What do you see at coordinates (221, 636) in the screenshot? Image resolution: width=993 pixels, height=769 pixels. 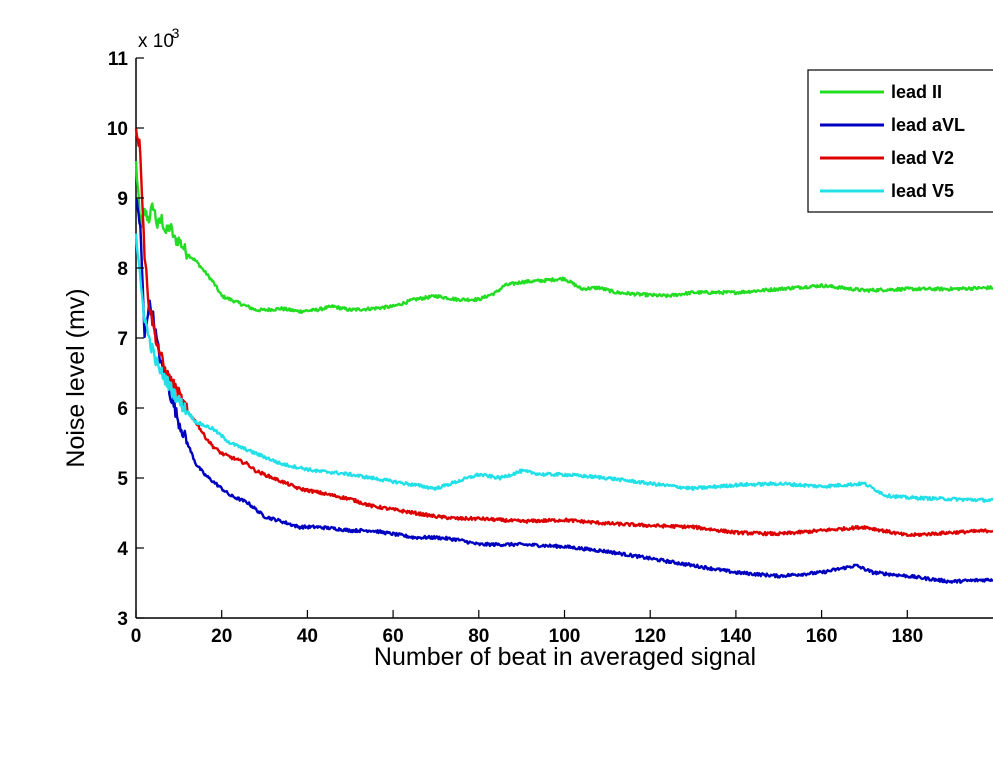 I see `x-tick-label: 20` at bounding box center [221, 636].